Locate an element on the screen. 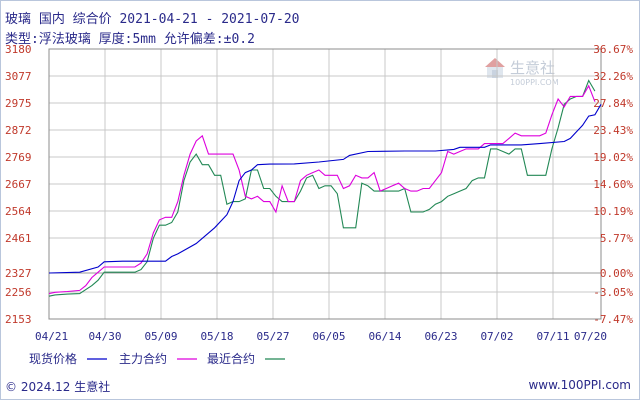  watermark-url: 100PPI.COM is located at coordinates (534, 82).